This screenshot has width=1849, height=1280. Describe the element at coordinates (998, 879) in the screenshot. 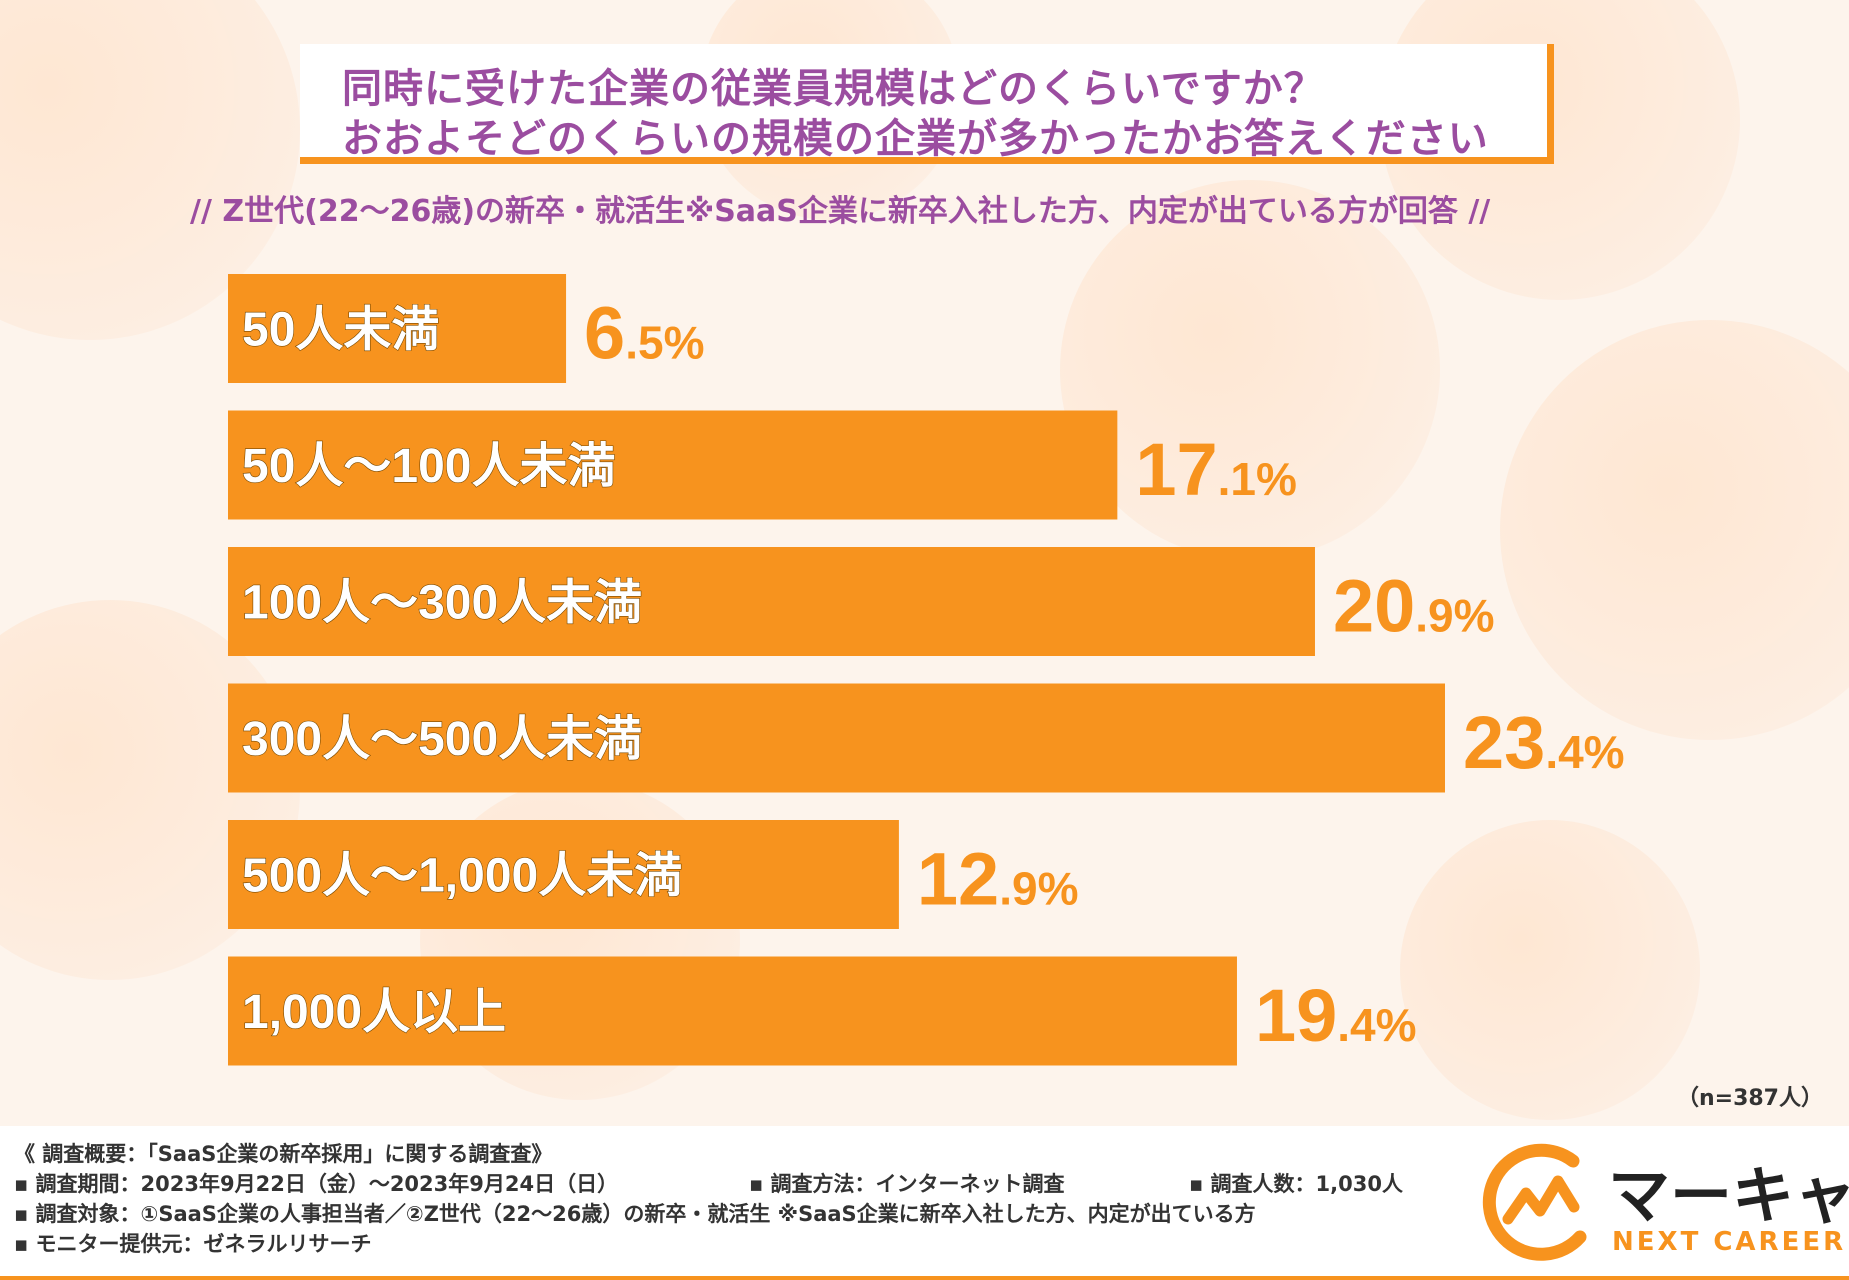

I see `bar-value-label: 12.9%` at that location.